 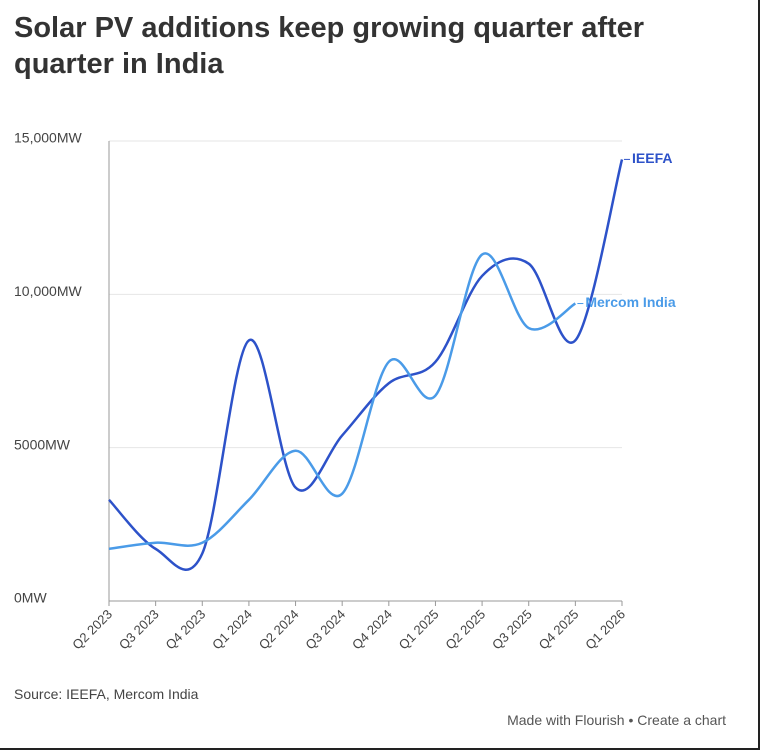 I want to click on x-tick-label: Q3 2024, so click(x=325, y=630).